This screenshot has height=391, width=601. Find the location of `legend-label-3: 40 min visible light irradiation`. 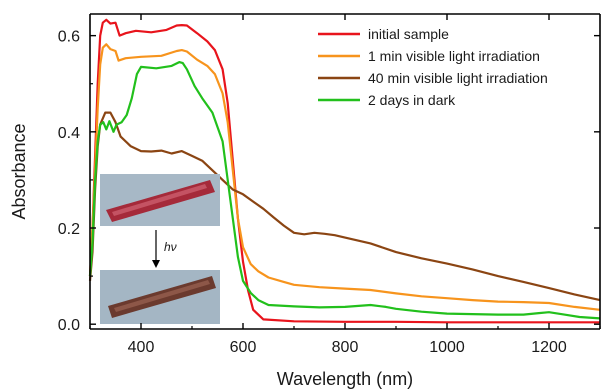

legend-label-3: 40 min visible light irradiation is located at coordinates (458, 78).